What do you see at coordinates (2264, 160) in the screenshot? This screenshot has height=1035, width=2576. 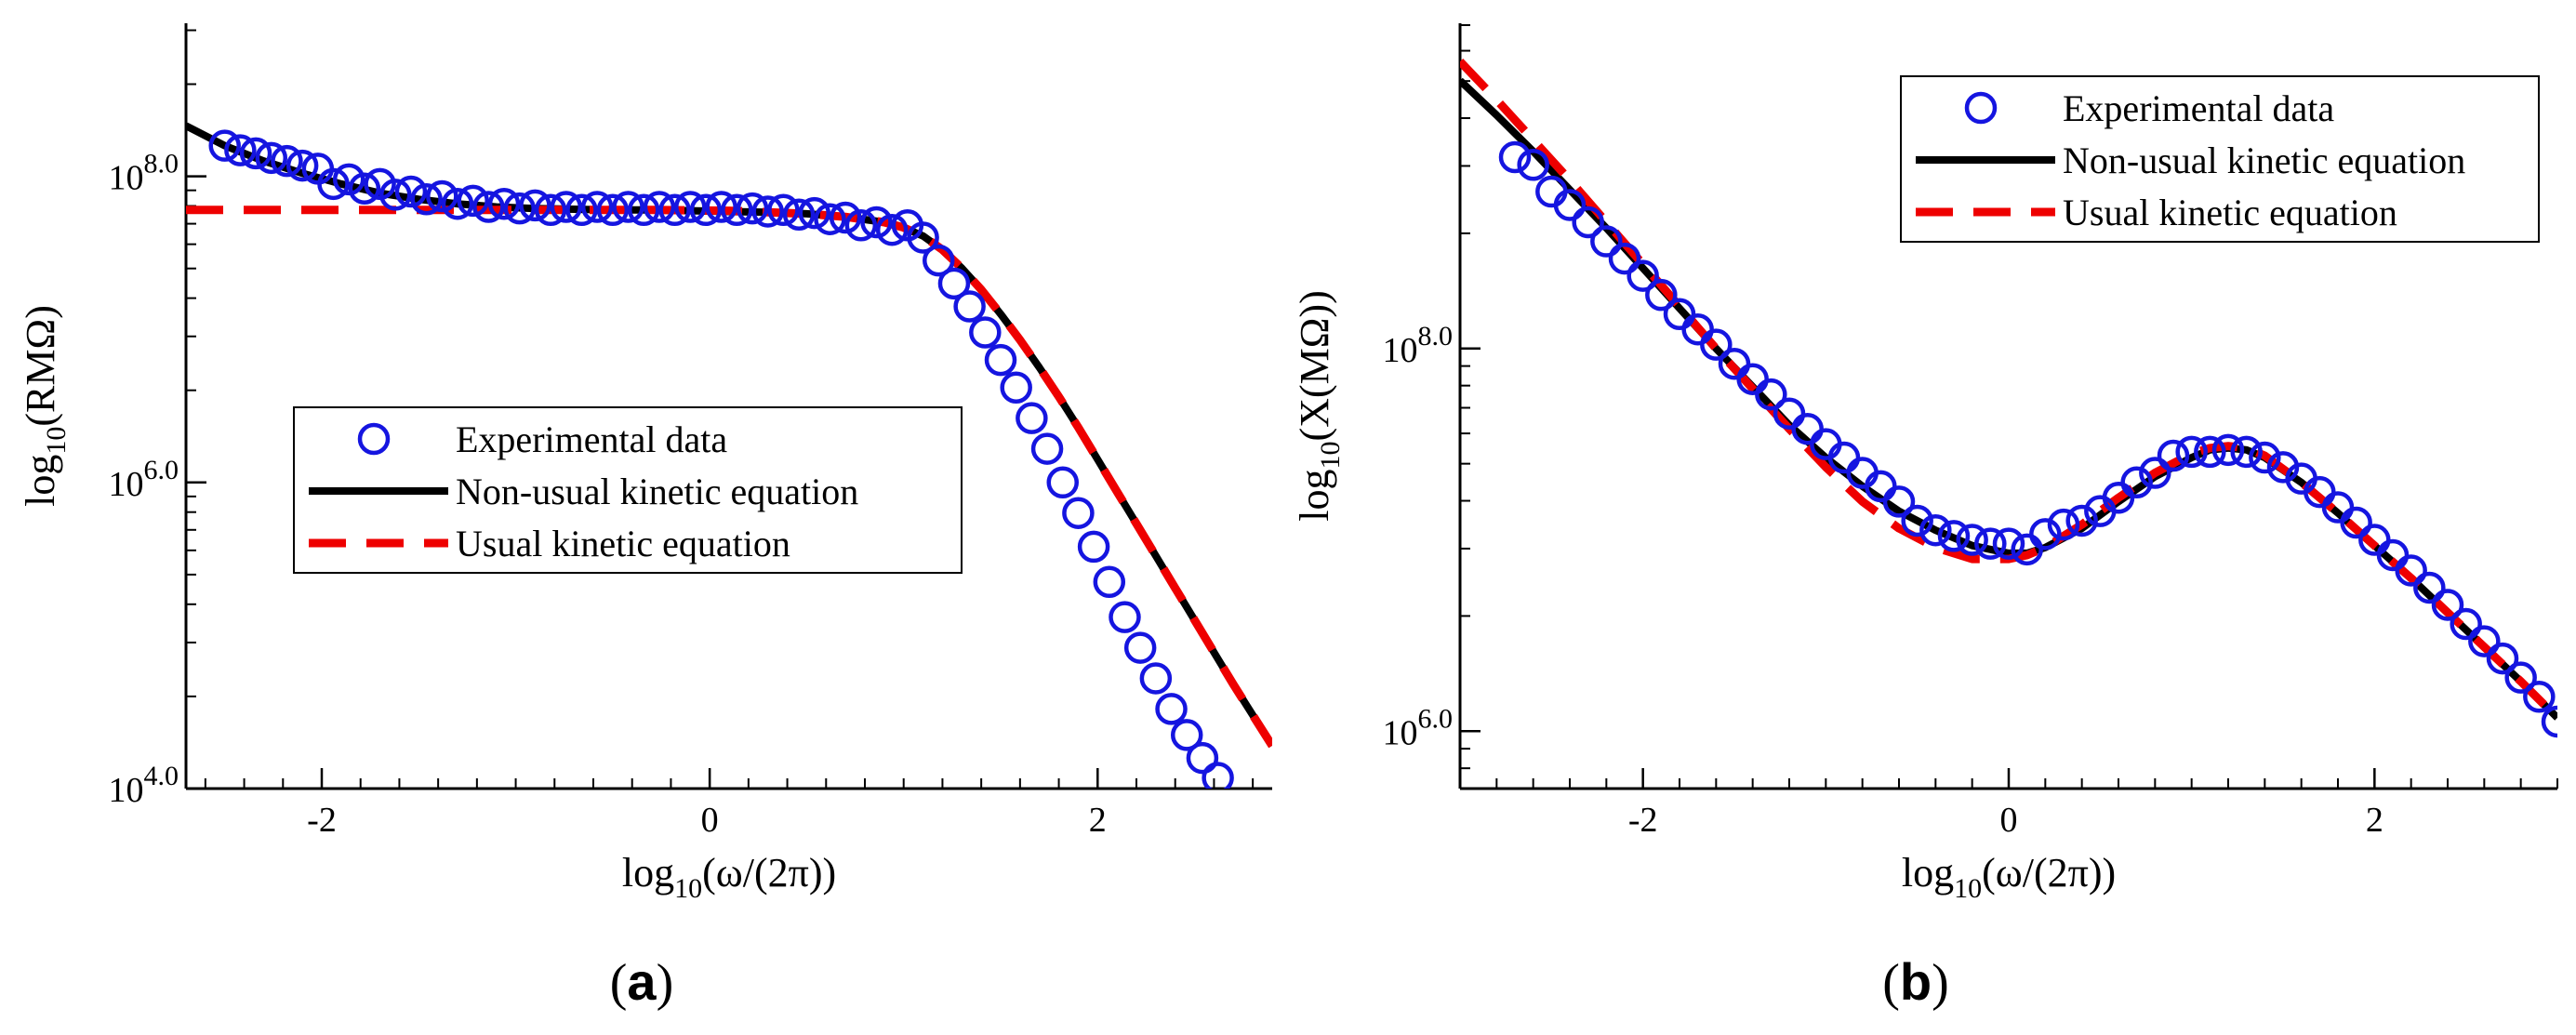 I see `legend-entry-label: Non-usual kinetic equation` at bounding box center [2264, 160].